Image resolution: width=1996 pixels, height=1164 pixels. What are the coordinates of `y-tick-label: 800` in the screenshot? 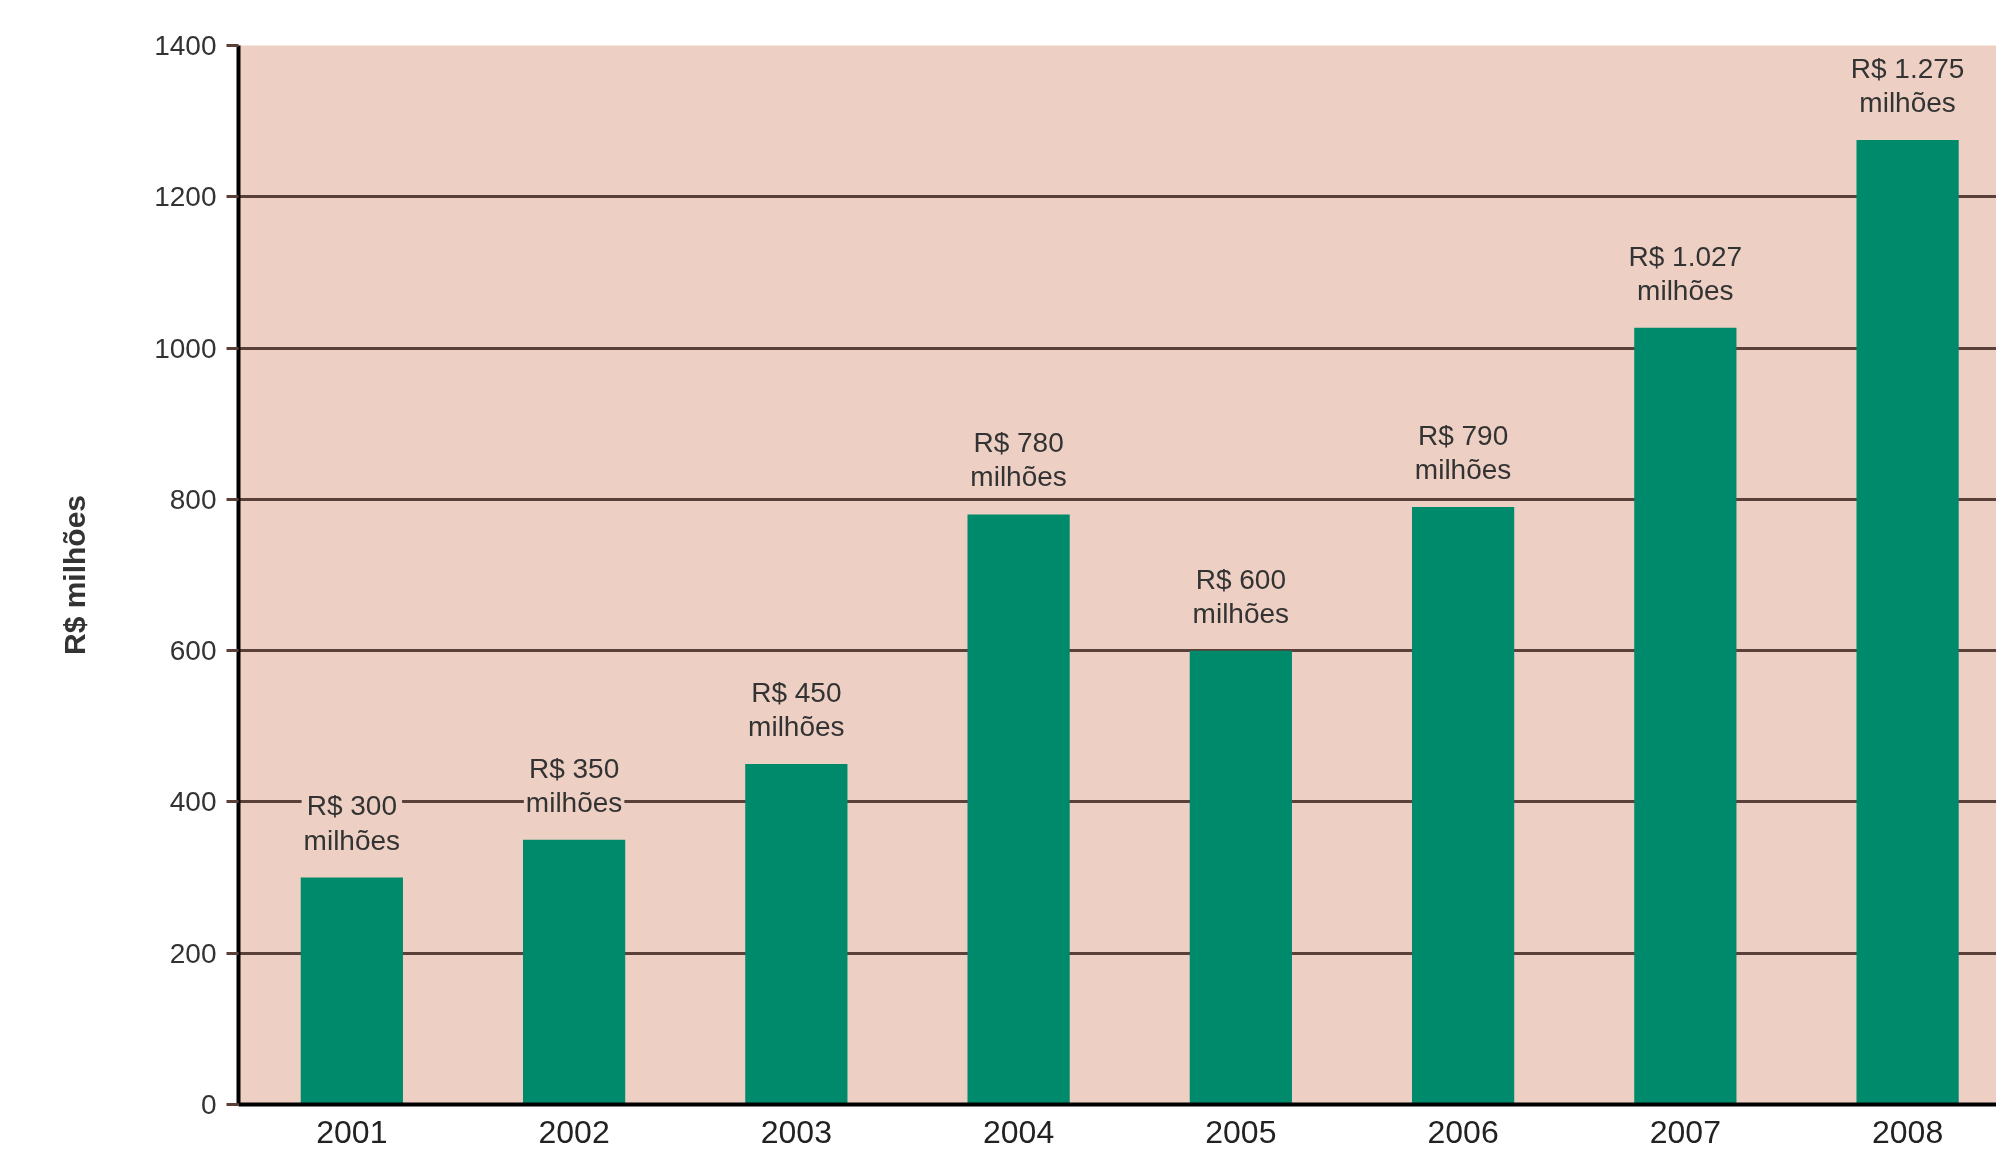 It's located at (193, 499).